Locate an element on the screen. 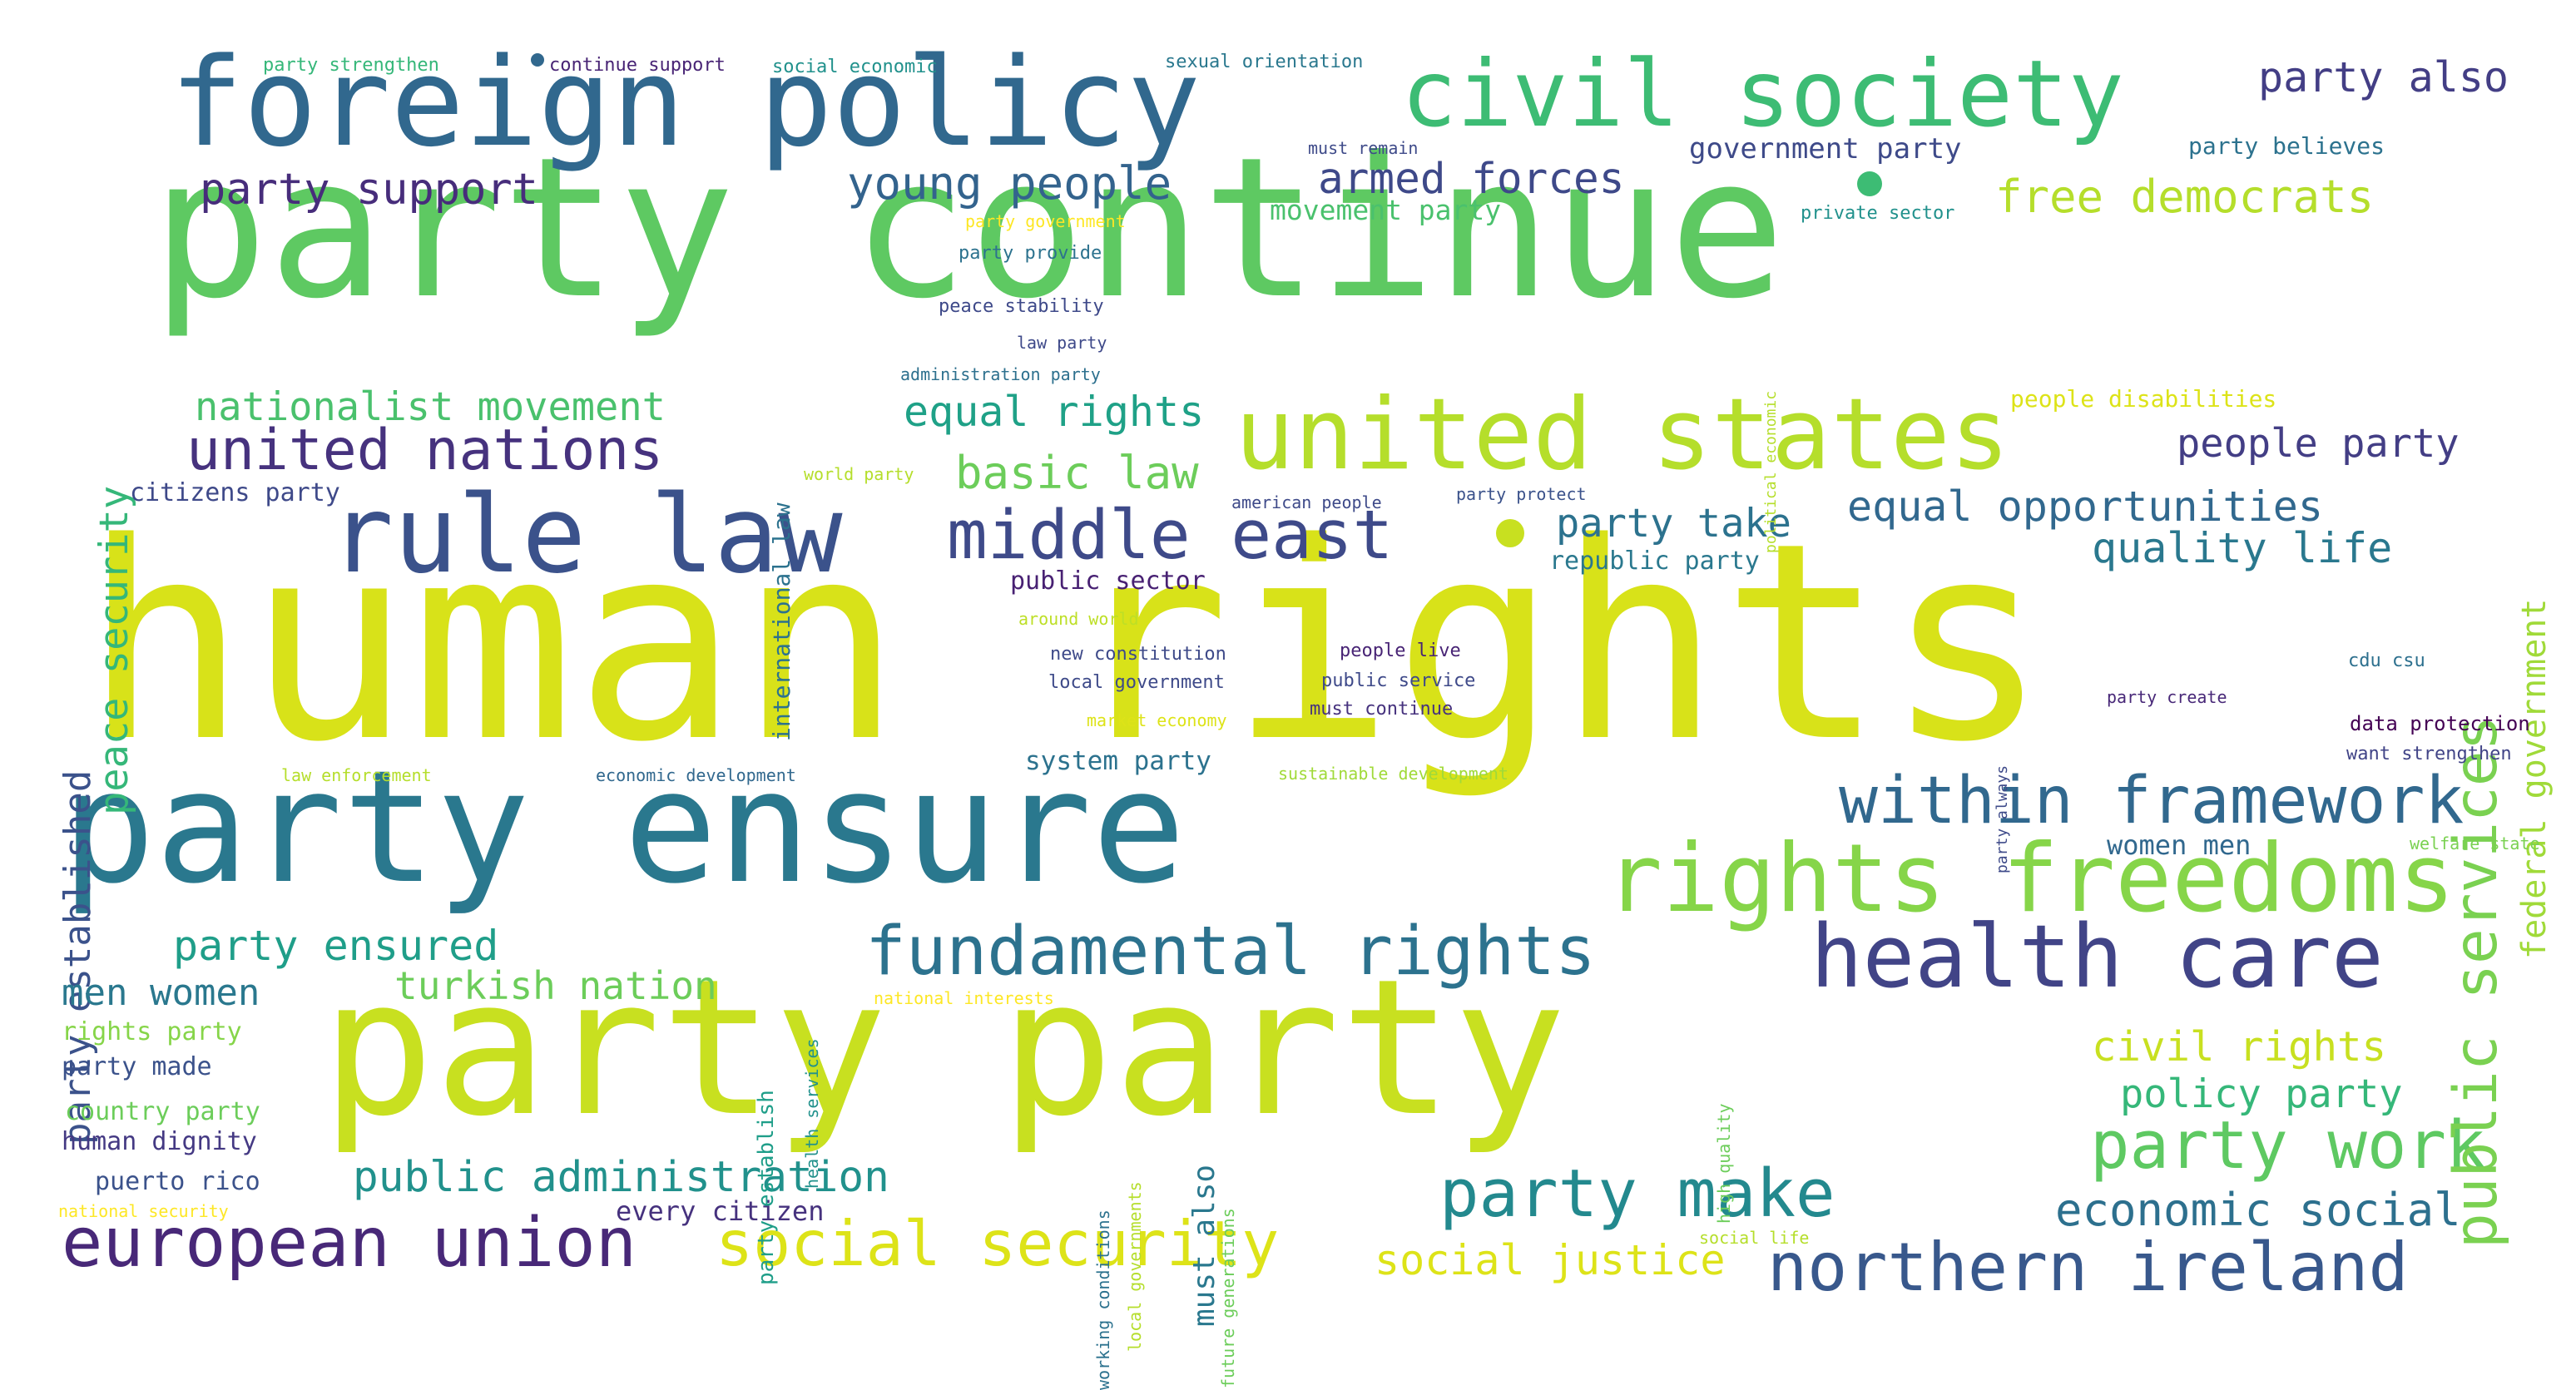 Image resolution: width=2576 pixels, height=1390 pixels. word: party work is located at coordinates (2288, 1145).